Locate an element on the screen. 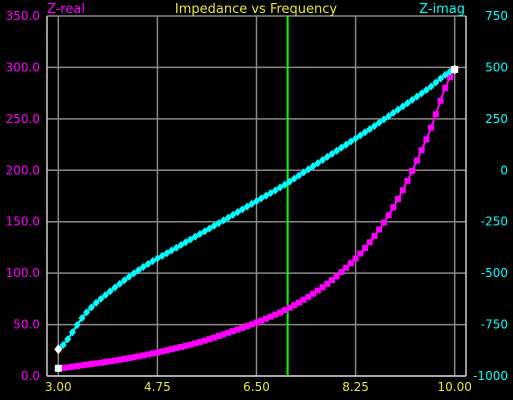  endpoint-marker is located at coordinates (454, 69).